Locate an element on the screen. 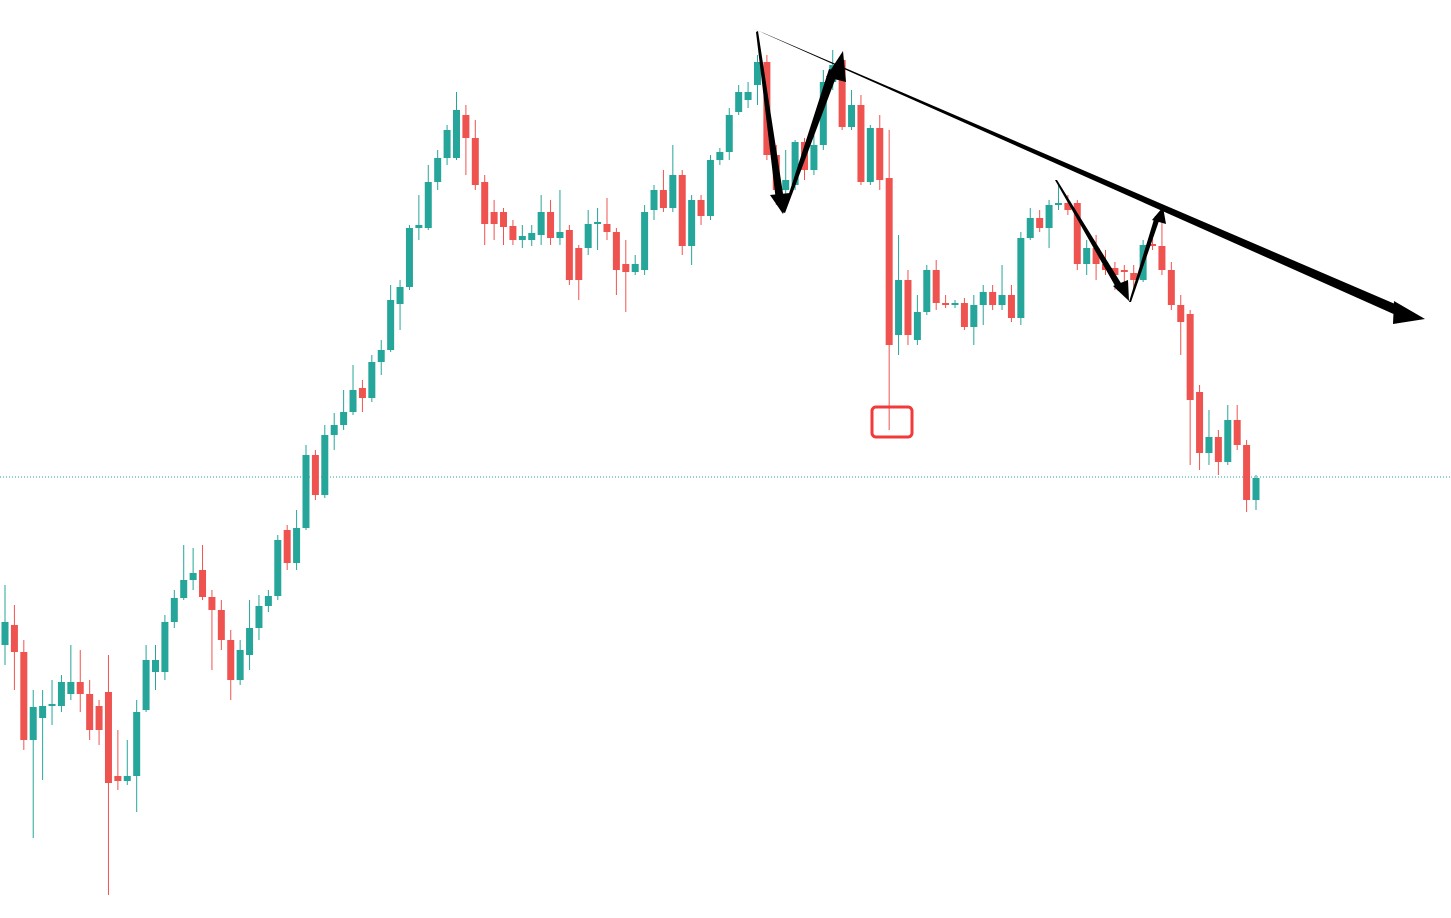 The image size is (1451, 918). trend-arrow-head is located at coordinates (1409, 312).